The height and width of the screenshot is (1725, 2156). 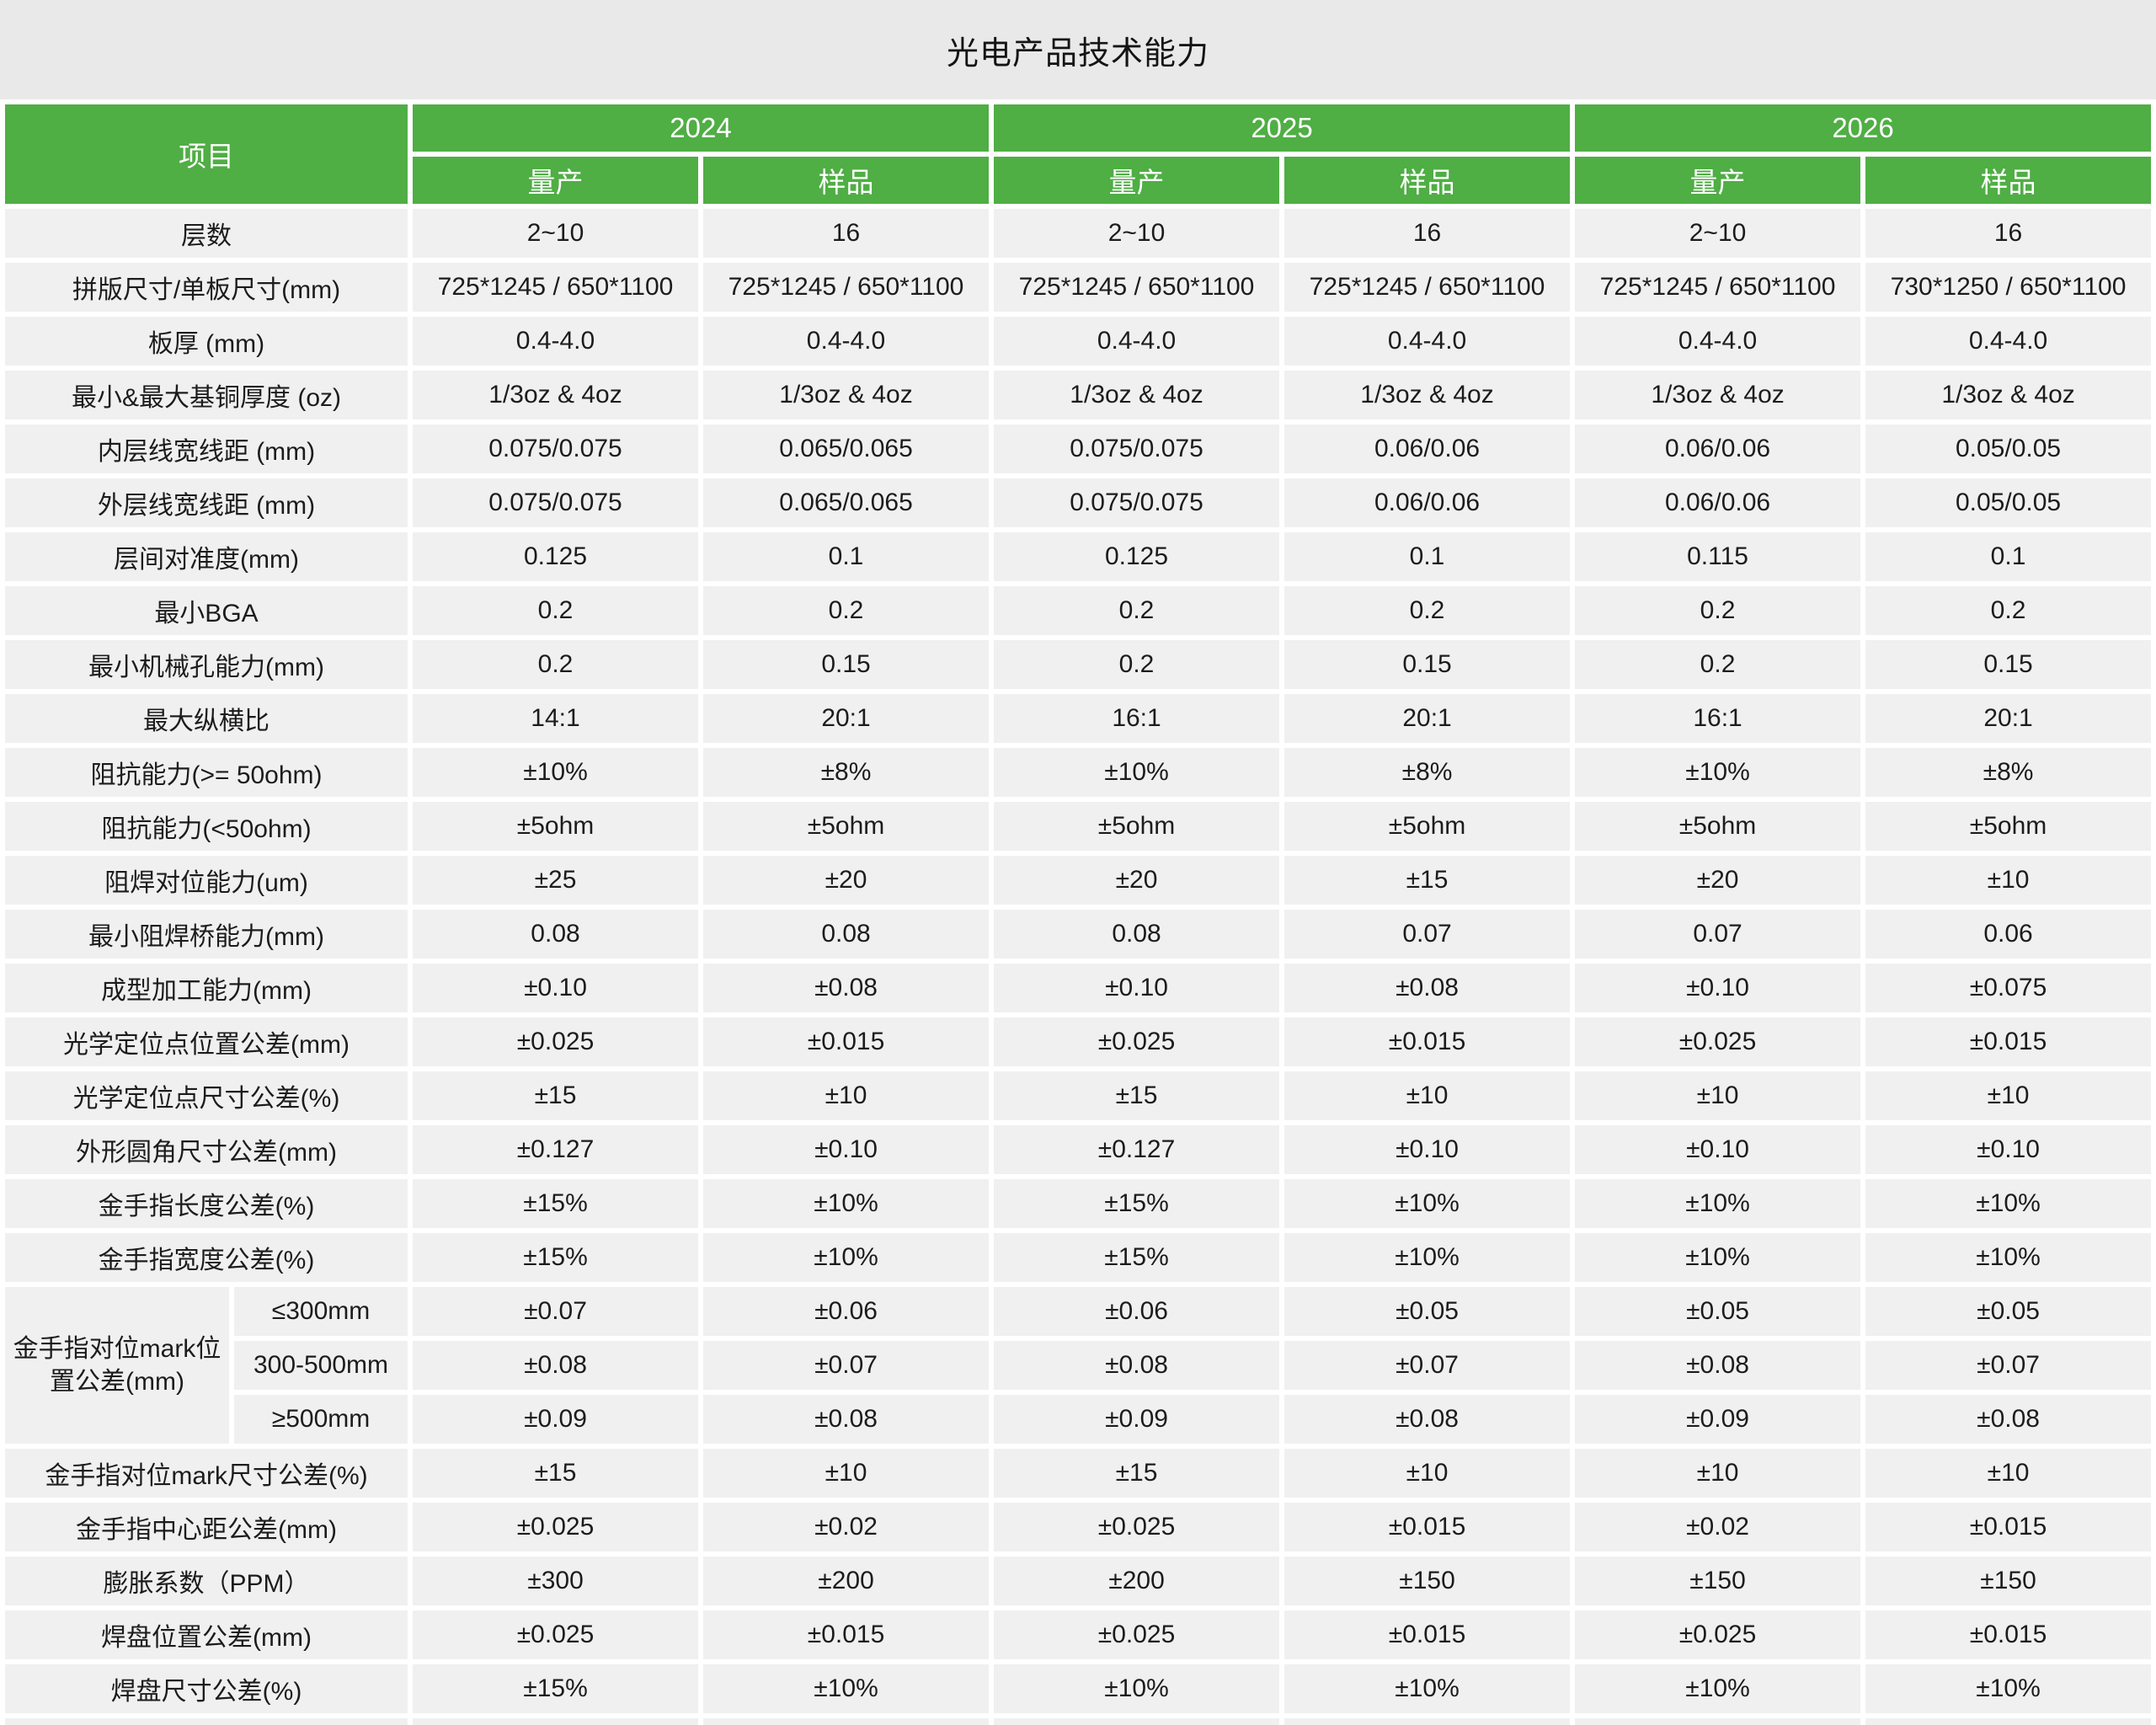 What do you see at coordinates (1427, 180) in the screenshot?
I see `header-2025-sample: 样品` at bounding box center [1427, 180].